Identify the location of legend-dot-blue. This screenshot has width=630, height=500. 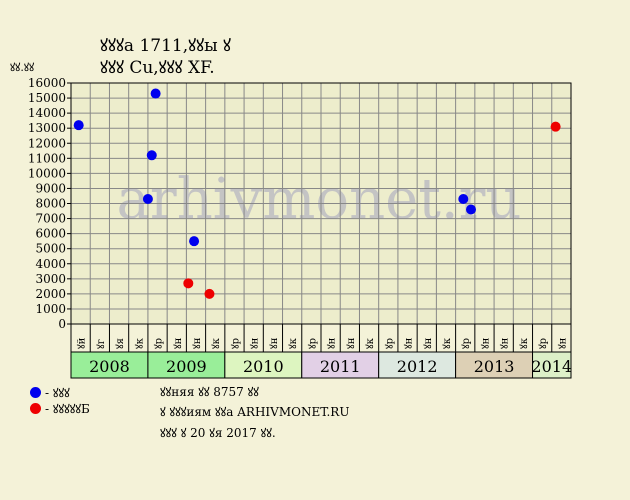
(35, 392).